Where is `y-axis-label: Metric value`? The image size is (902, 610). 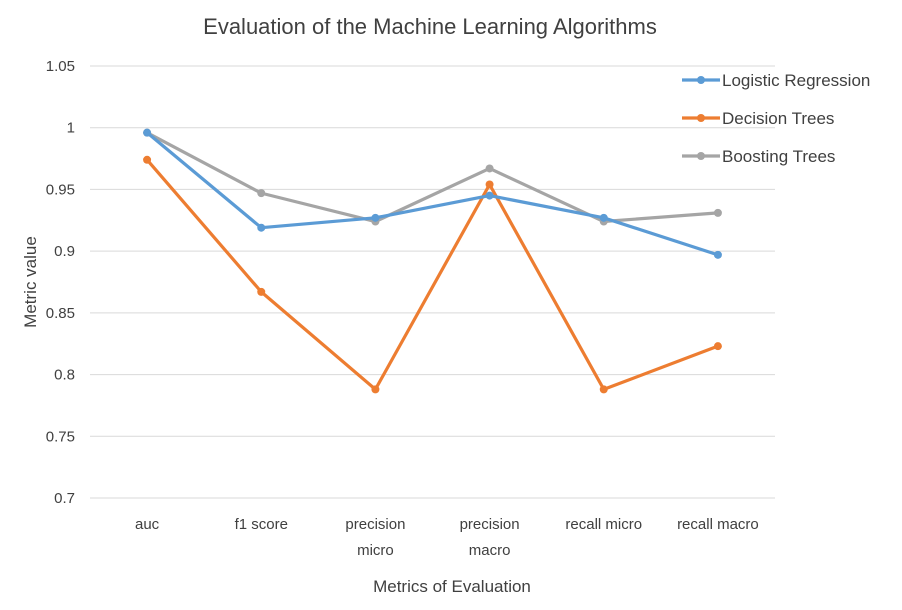 y-axis-label: Metric value is located at coordinates (30, 282).